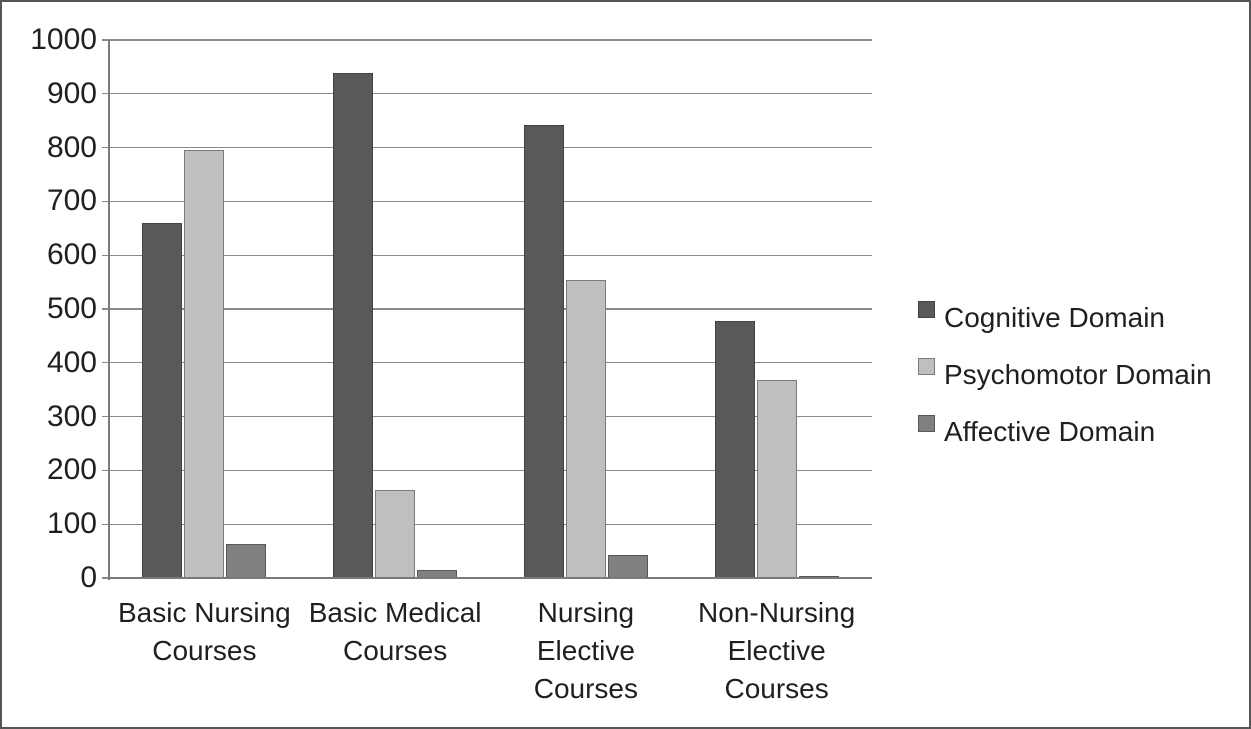 The height and width of the screenshot is (729, 1251). Describe the element at coordinates (71, 470) in the screenshot. I see `y-axis-tick-label: 200` at that location.